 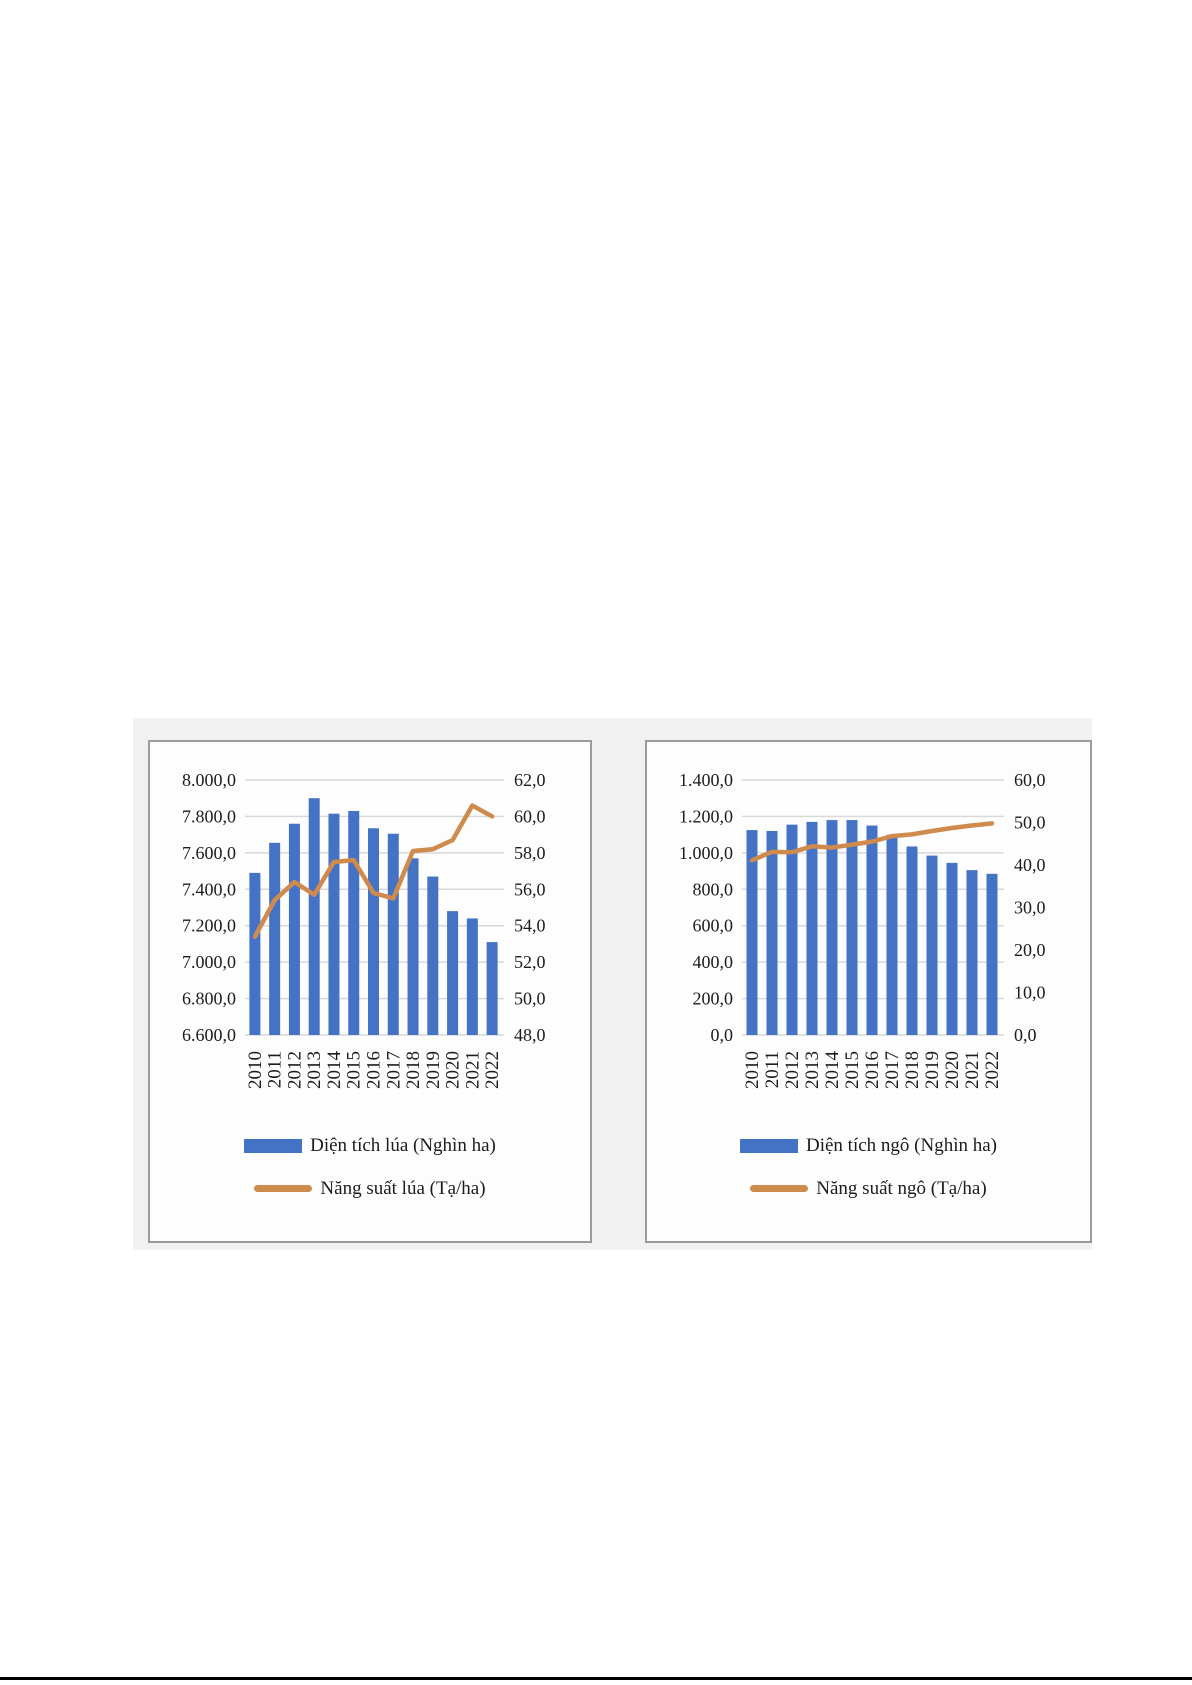 I want to click on left-axis-tick-label: 400,0, so click(x=713, y=962).